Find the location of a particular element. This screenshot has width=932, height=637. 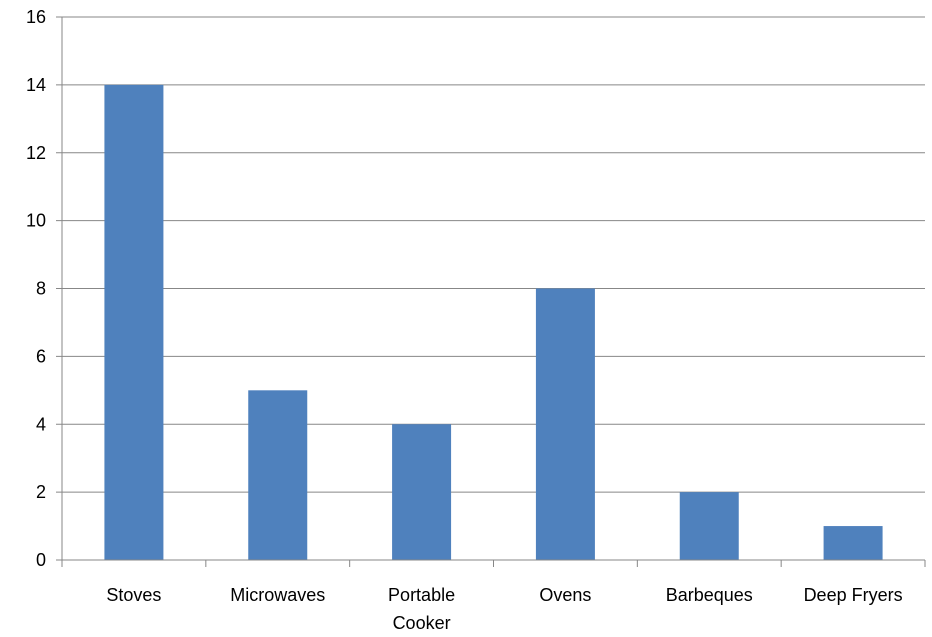

x-category-label-line: Microwaves is located at coordinates (277, 595).